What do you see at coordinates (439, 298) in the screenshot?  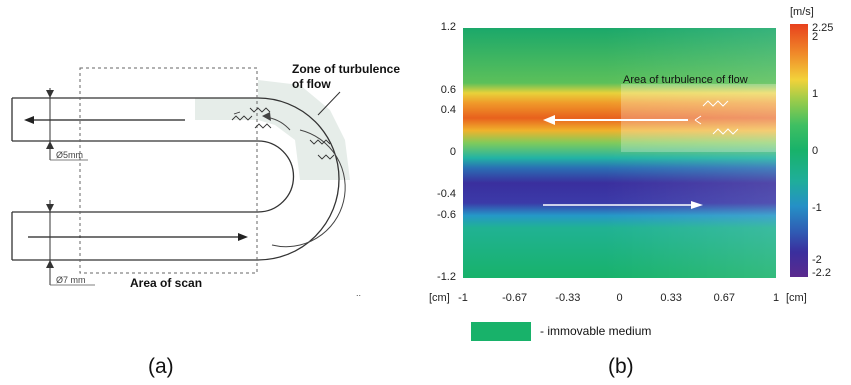 I see `x-axis-unit-label: [cm]` at bounding box center [439, 298].